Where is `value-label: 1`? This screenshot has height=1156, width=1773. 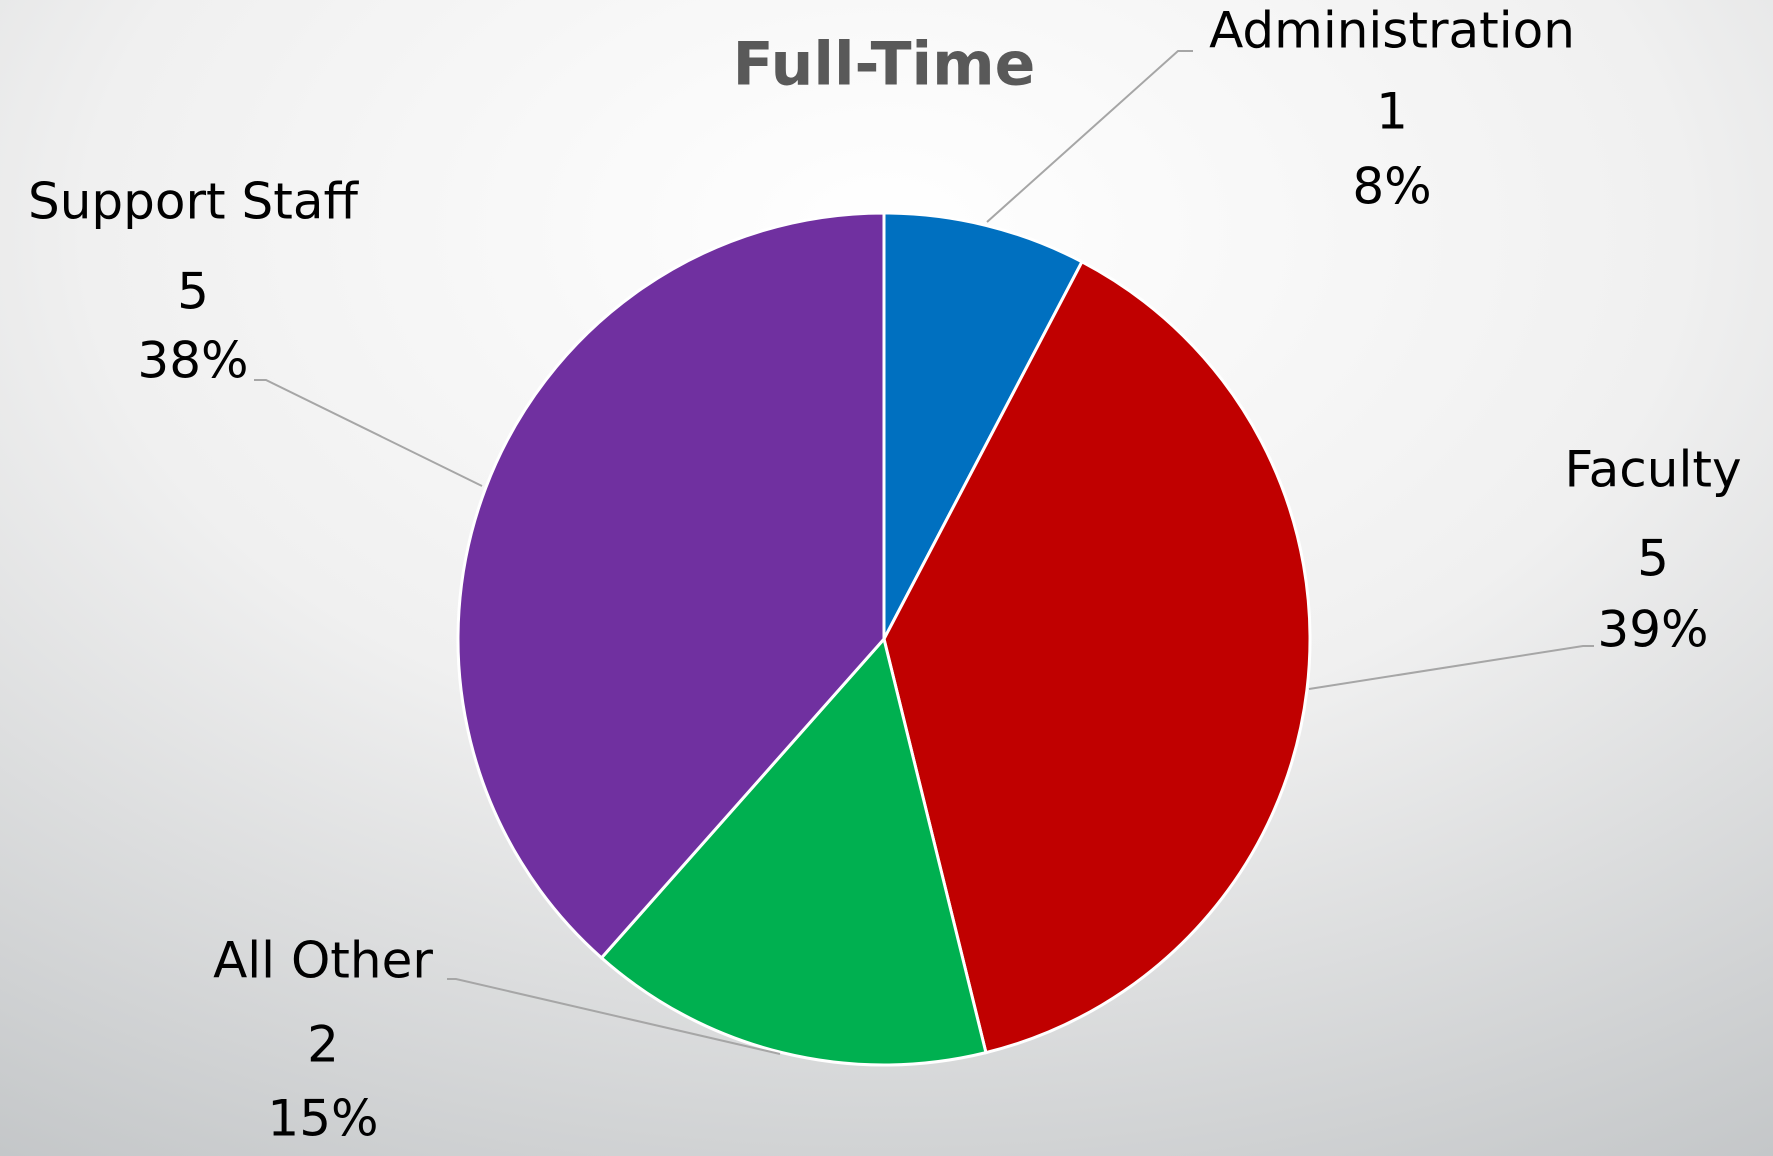
value-label: 1 is located at coordinates (1392, 112).